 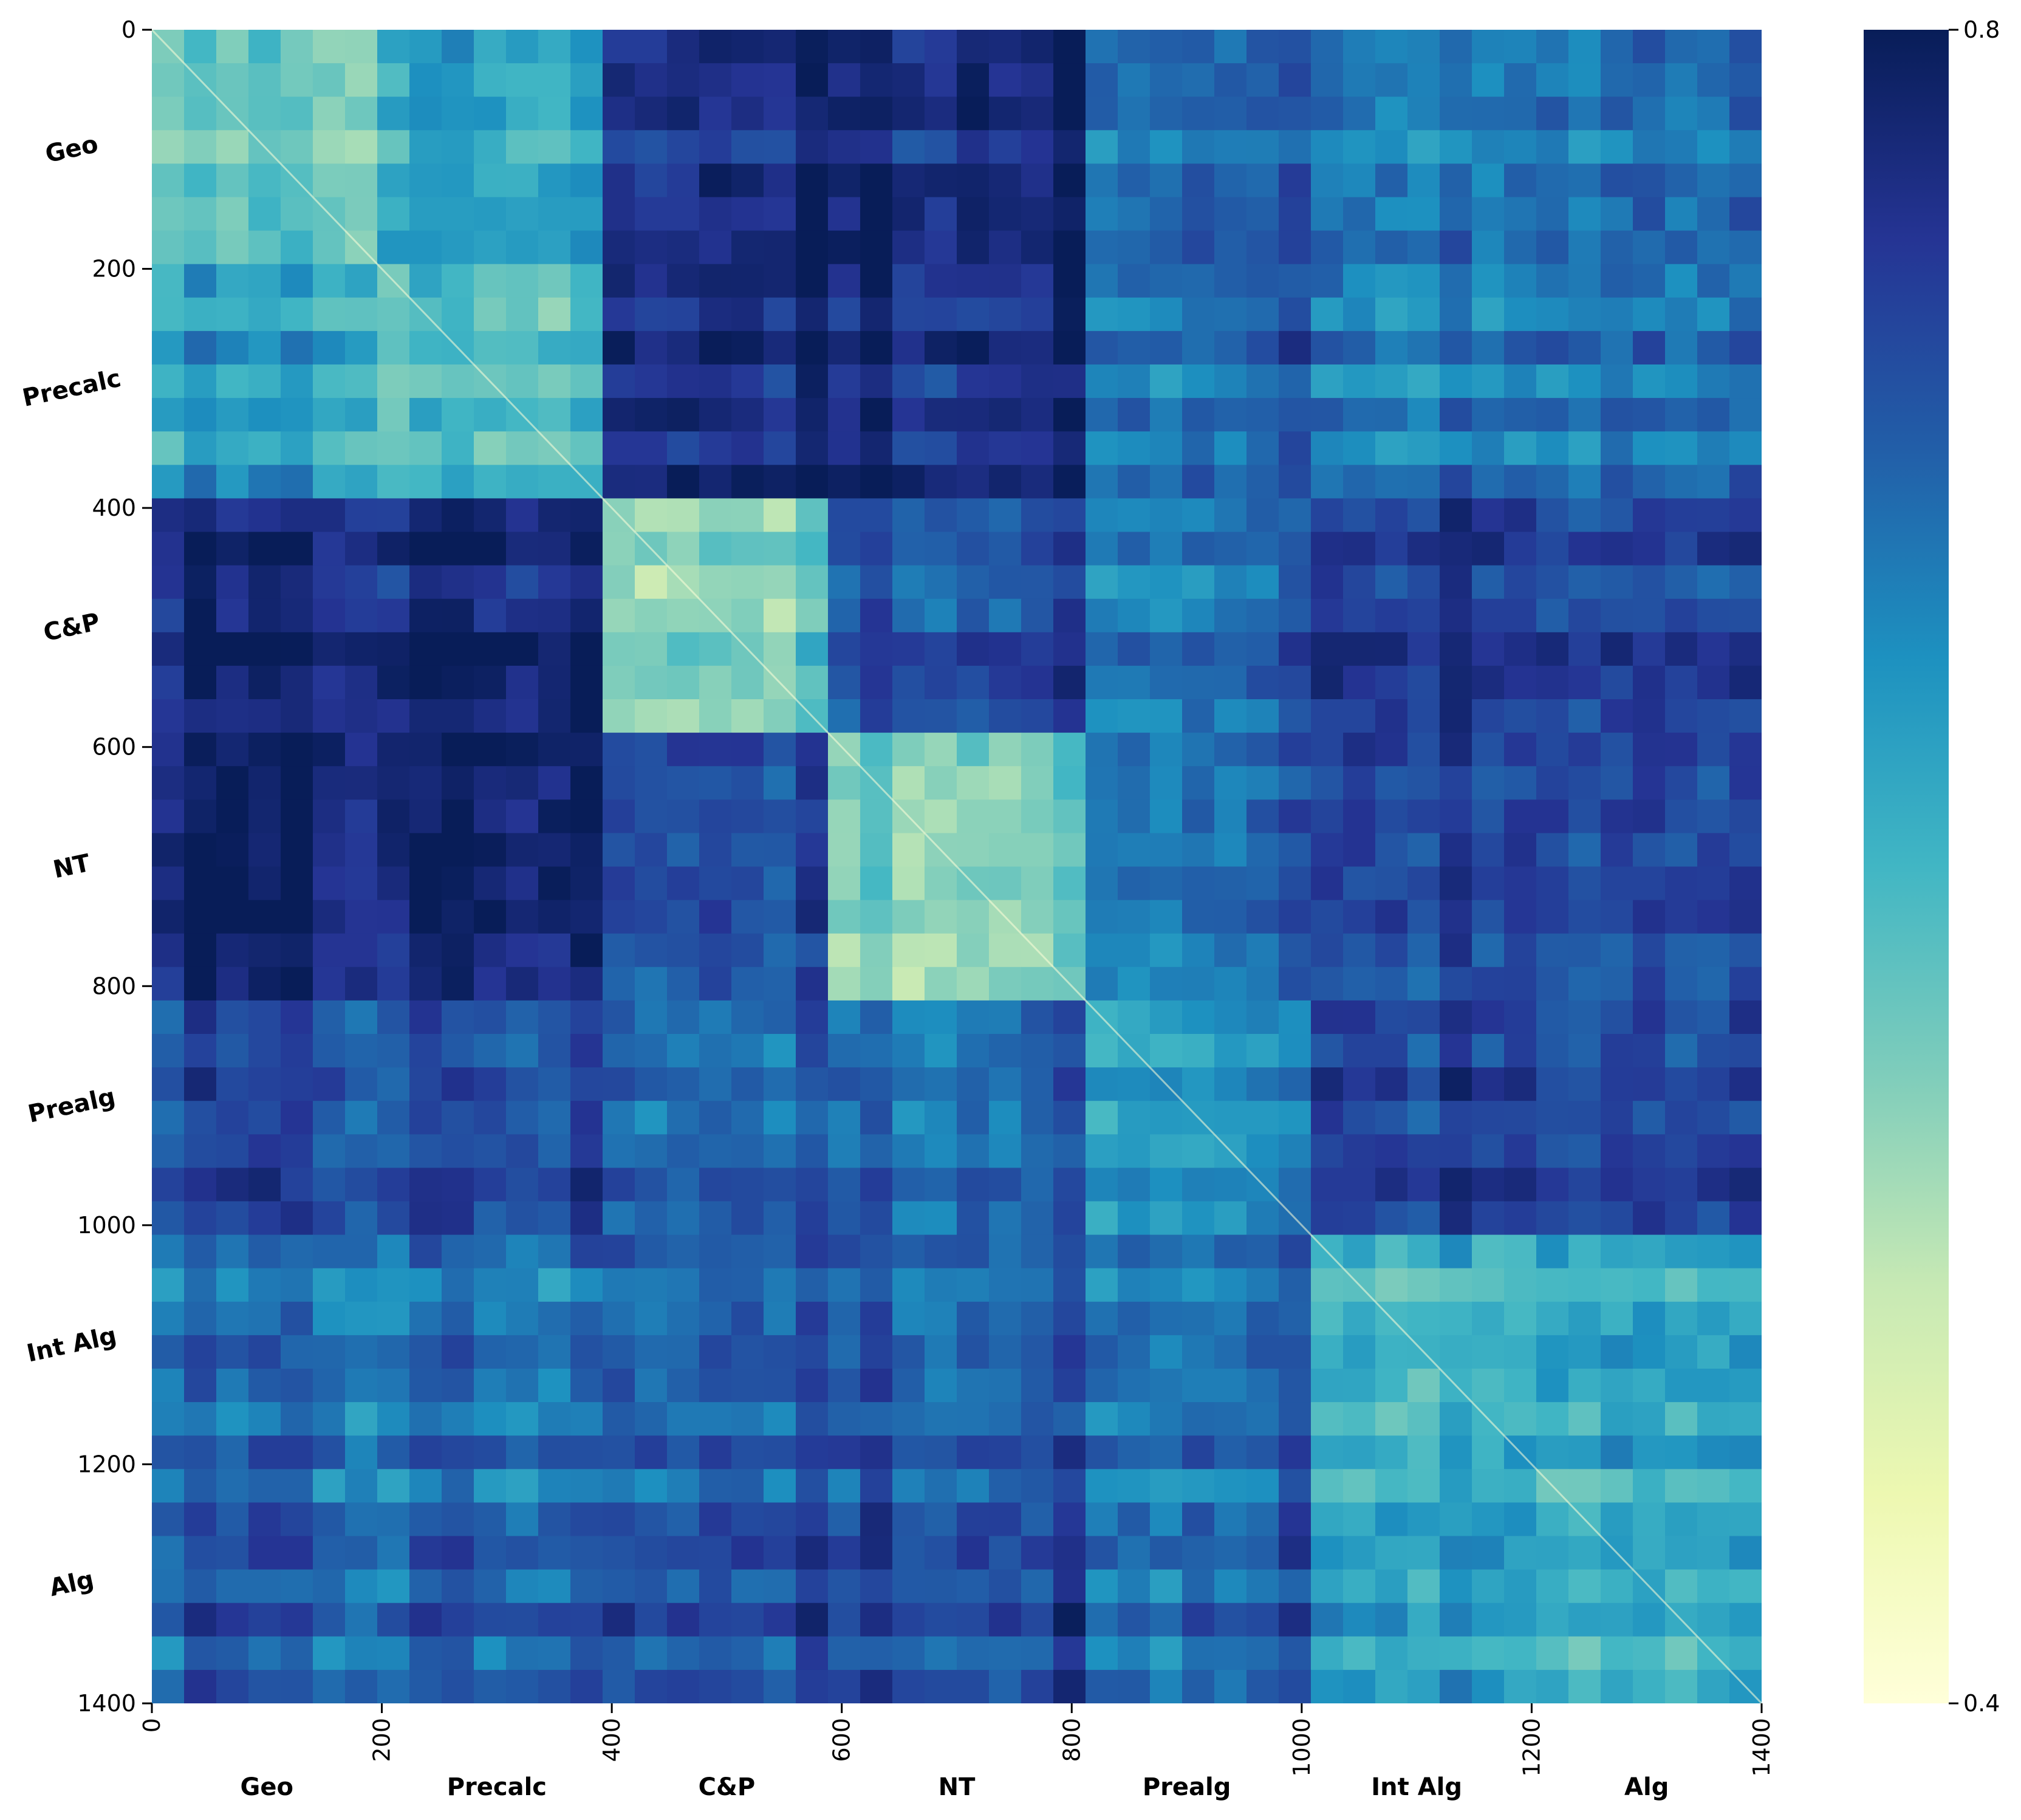 What do you see at coordinates (1301, 1747) in the screenshot?
I see `x-tick-label: 1000` at bounding box center [1301, 1747].